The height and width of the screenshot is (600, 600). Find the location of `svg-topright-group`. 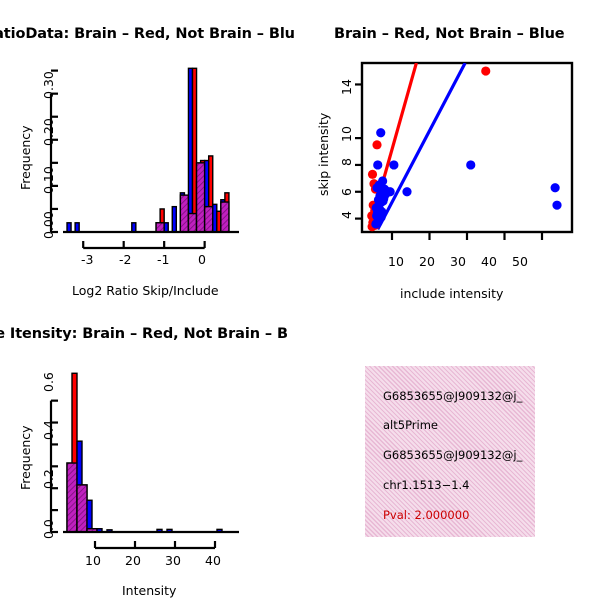

svg-topright-group is located at coordinates (464, 150).